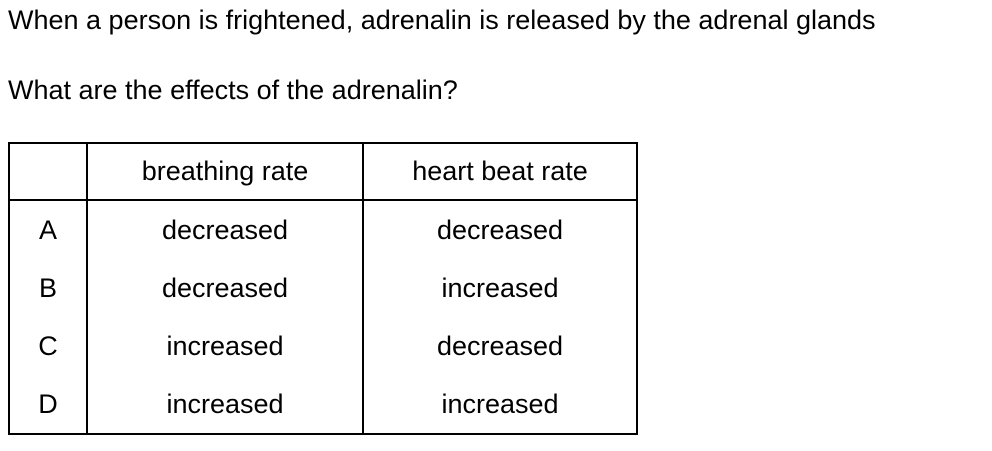 The width and height of the screenshot is (992, 451). I want to click on table-row-c: C increased decreased, so click(323, 346).